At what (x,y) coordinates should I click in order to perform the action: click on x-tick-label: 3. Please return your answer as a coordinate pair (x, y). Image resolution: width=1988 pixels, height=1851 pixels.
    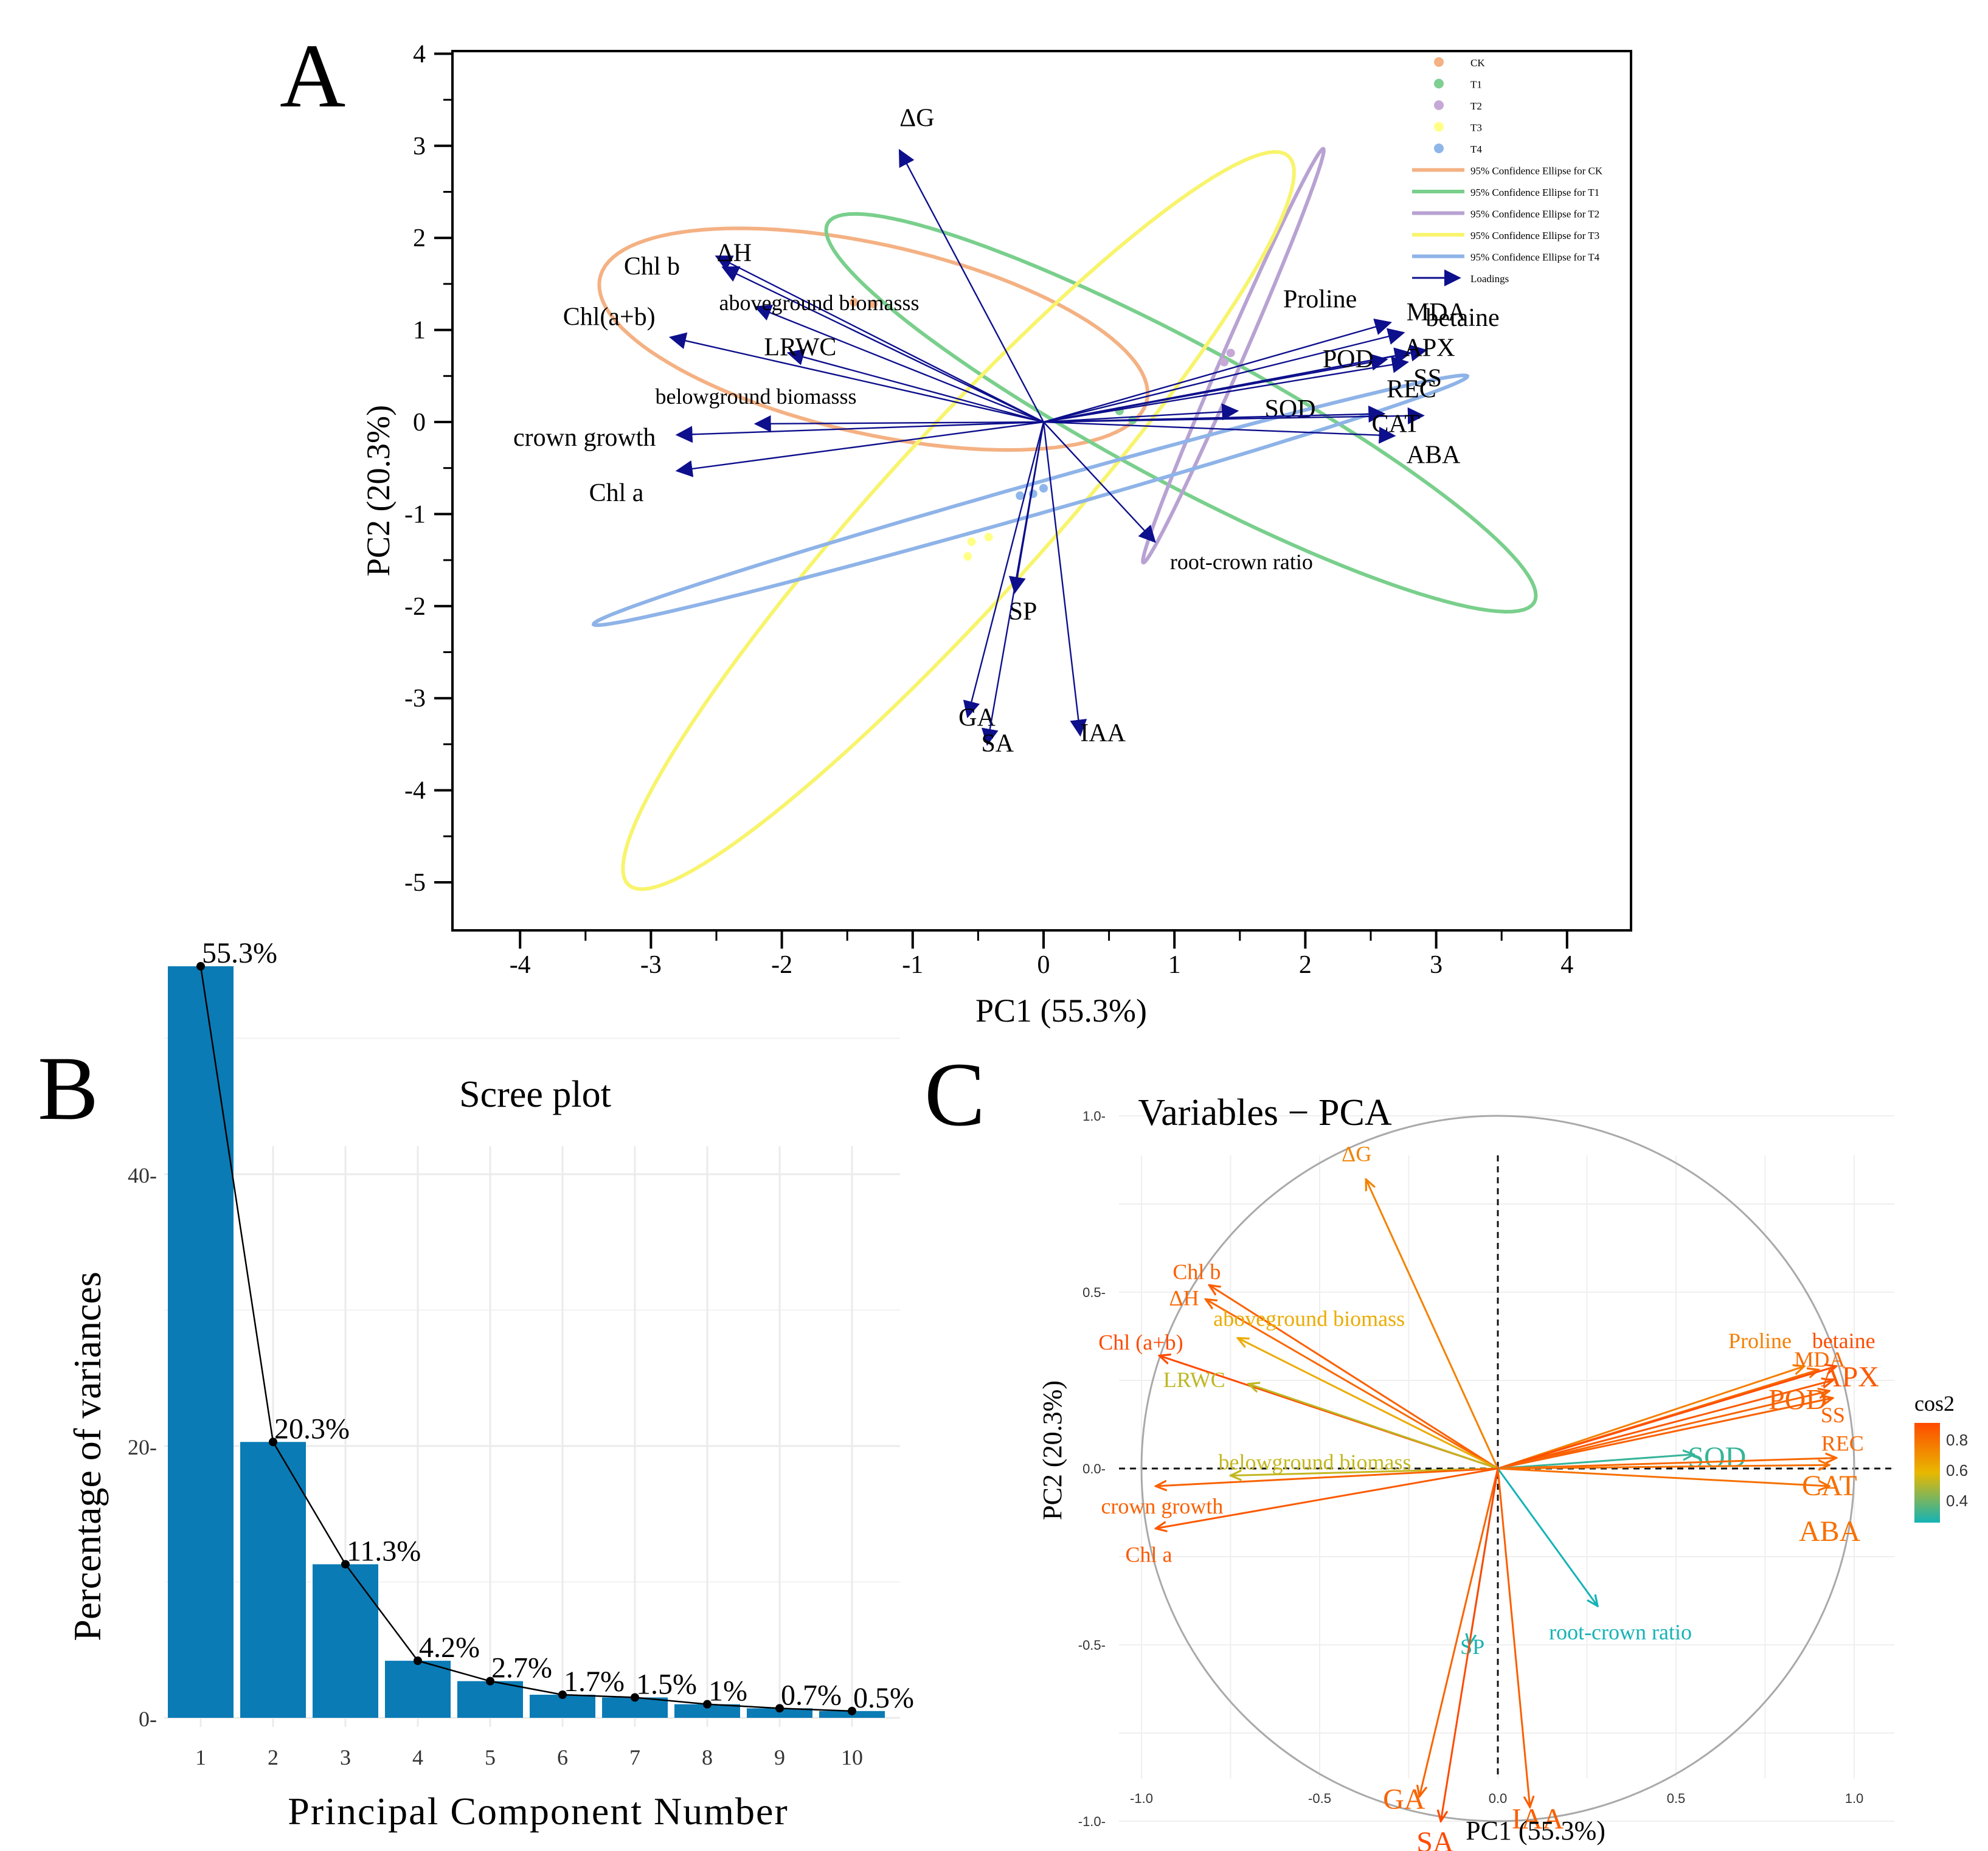
    Looking at the image, I should click on (1436, 965).